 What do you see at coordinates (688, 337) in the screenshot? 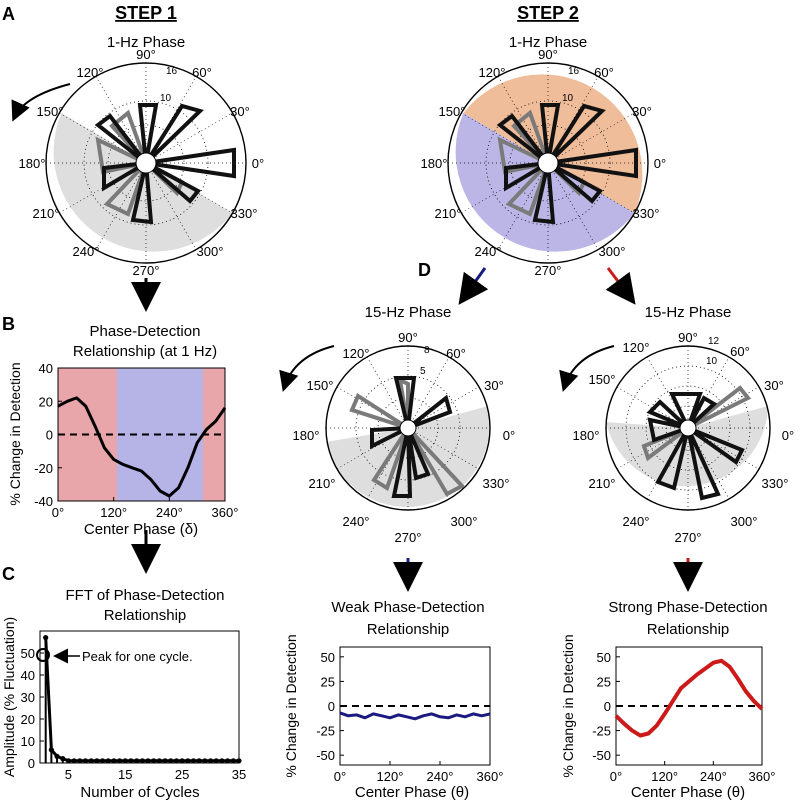
I see `polar-d-angle-90: 90°` at bounding box center [688, 337].